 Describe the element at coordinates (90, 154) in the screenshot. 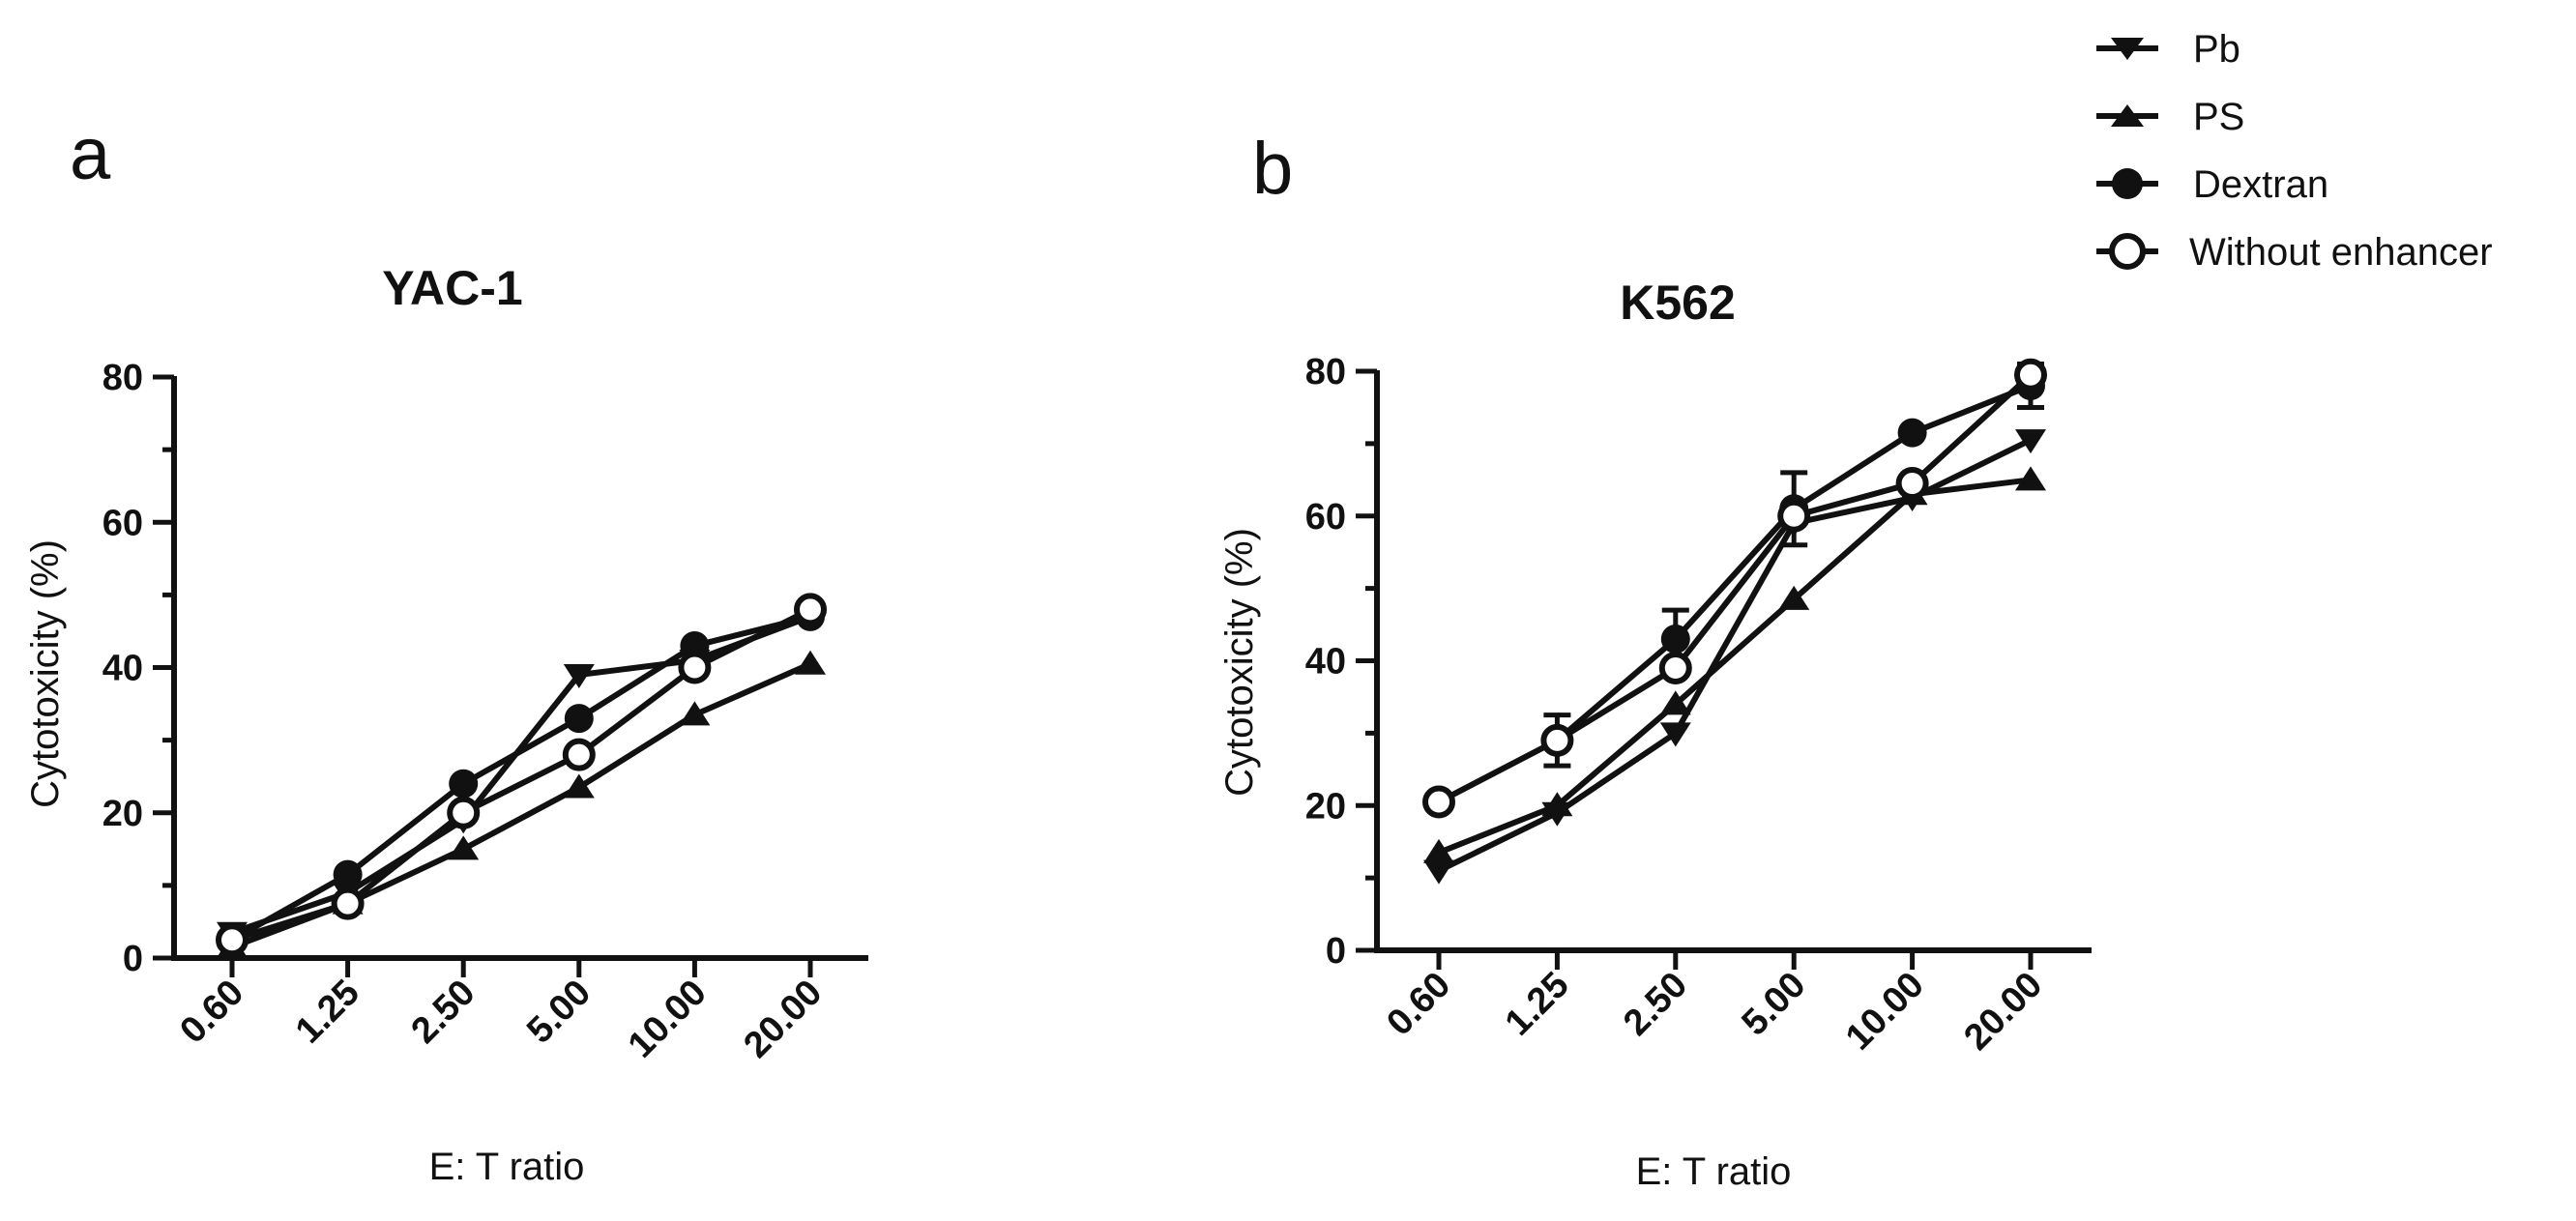

I see `panel-letter-a: a` at that location.